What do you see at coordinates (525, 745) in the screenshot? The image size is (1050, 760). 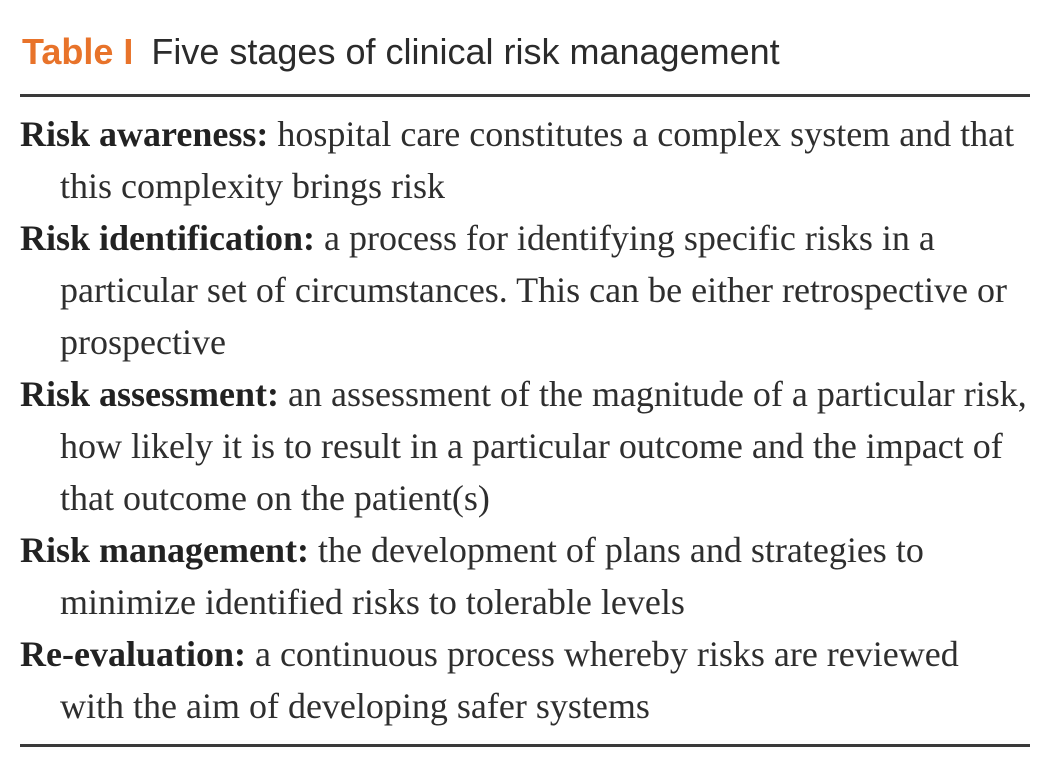 I see `bottom-rule` at bounding box center [525, 745].